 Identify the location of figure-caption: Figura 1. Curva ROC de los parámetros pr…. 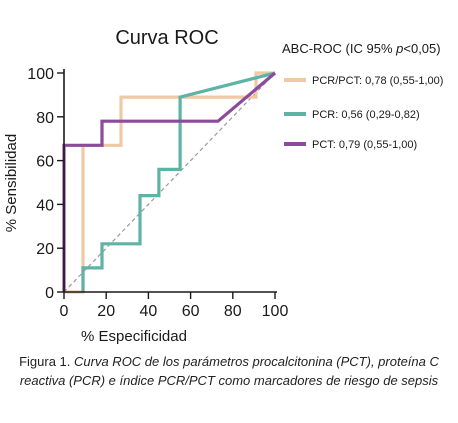
(229, 371).